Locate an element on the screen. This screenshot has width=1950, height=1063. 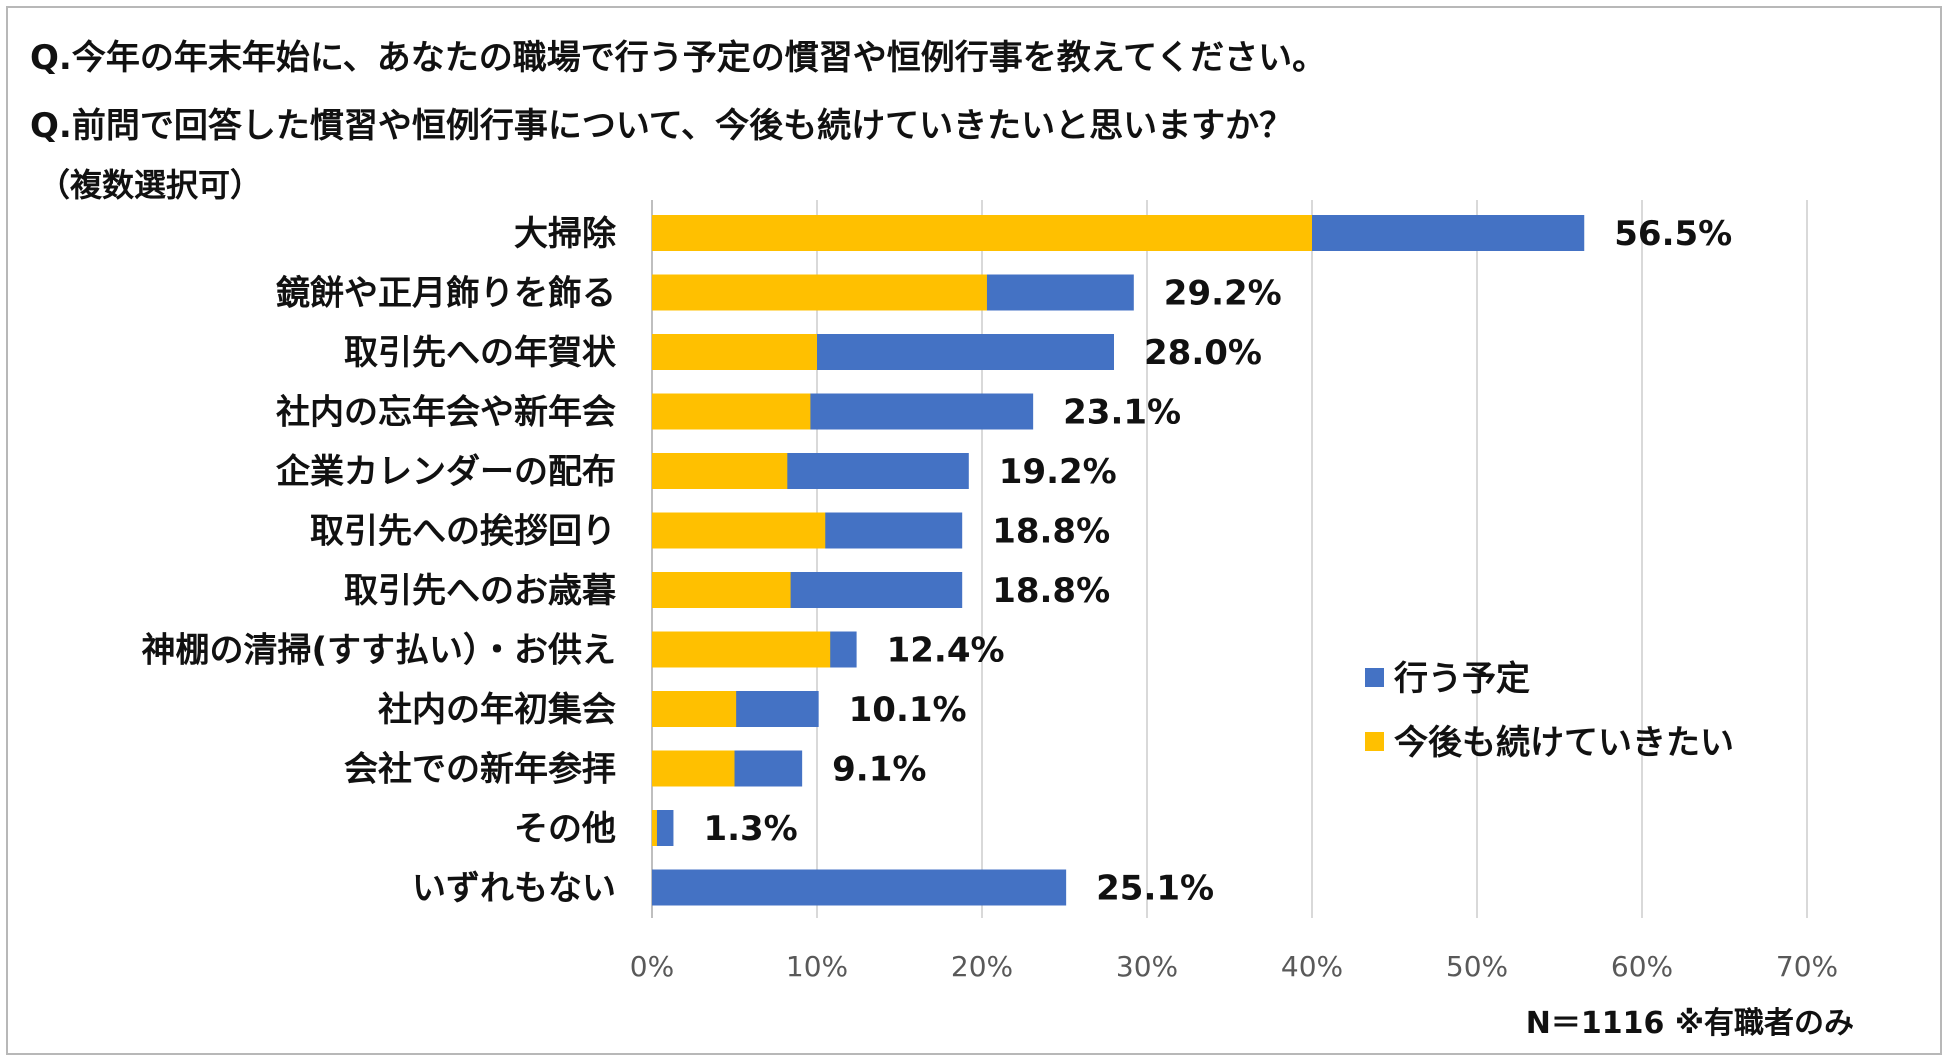
category-label: 社内の年初集会 is located at coordinates (497, 710).